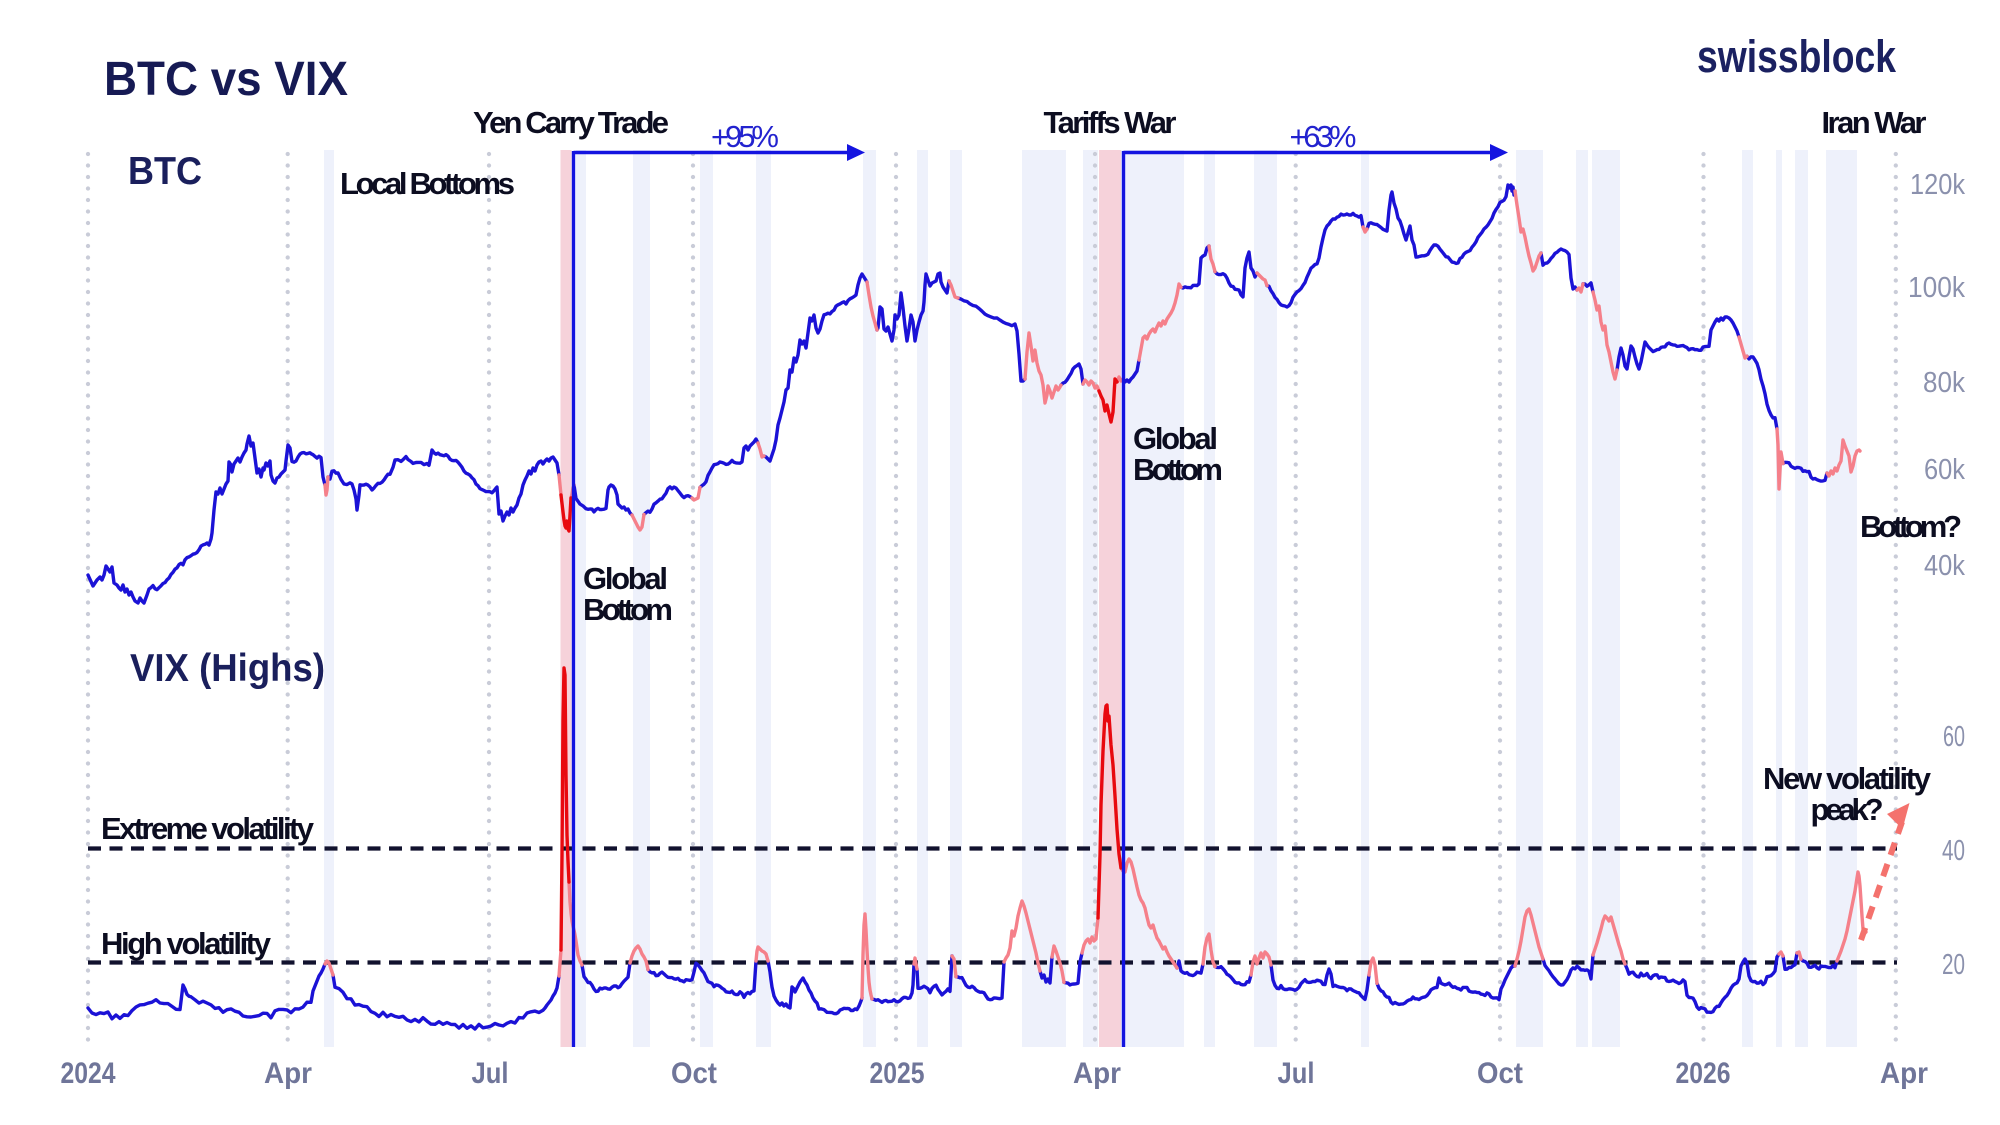 Image resolution: width=2000 pixels, height=1125 pixels. What do you see at coordinates (1847, 809) in the screenshot?
I see `svg-text: peak?` at bounding box center [1847, 809].